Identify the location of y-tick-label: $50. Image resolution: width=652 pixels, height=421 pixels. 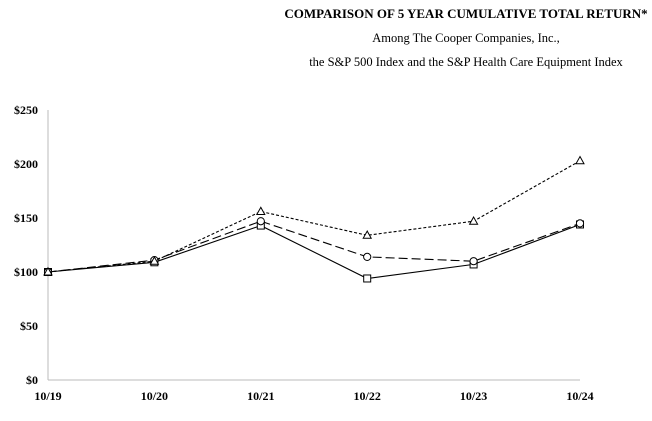
(29, 326).